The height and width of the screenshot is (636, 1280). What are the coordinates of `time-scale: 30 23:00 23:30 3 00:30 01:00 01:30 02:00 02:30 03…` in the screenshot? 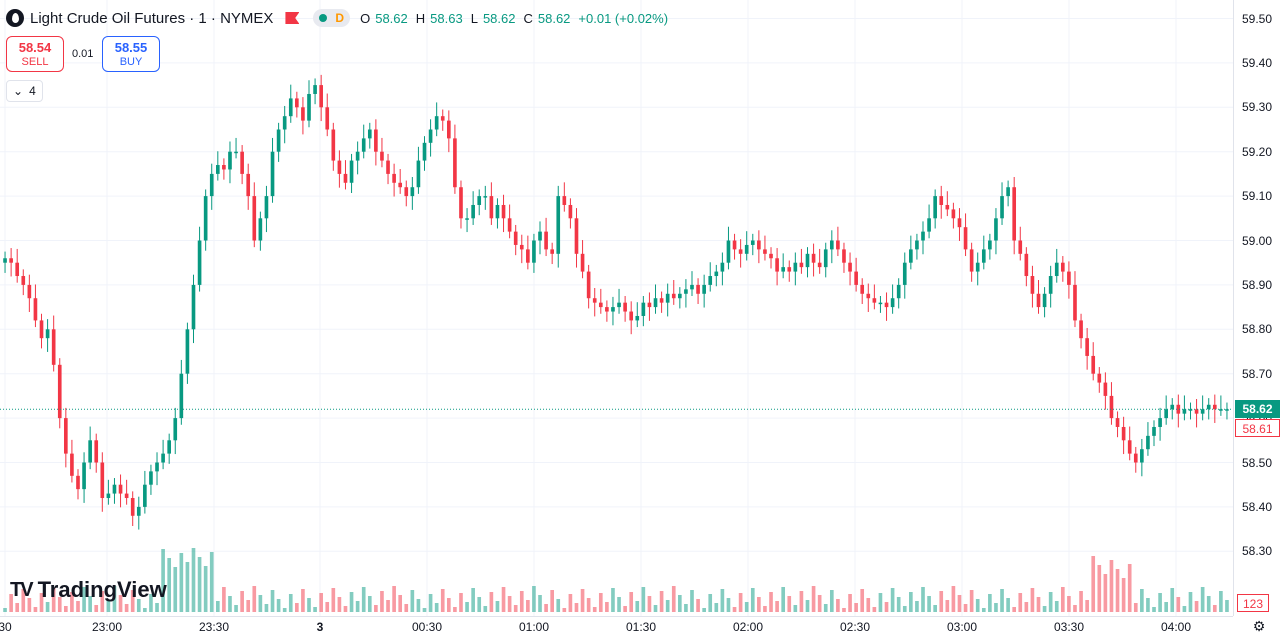 It's located at (616, 626).